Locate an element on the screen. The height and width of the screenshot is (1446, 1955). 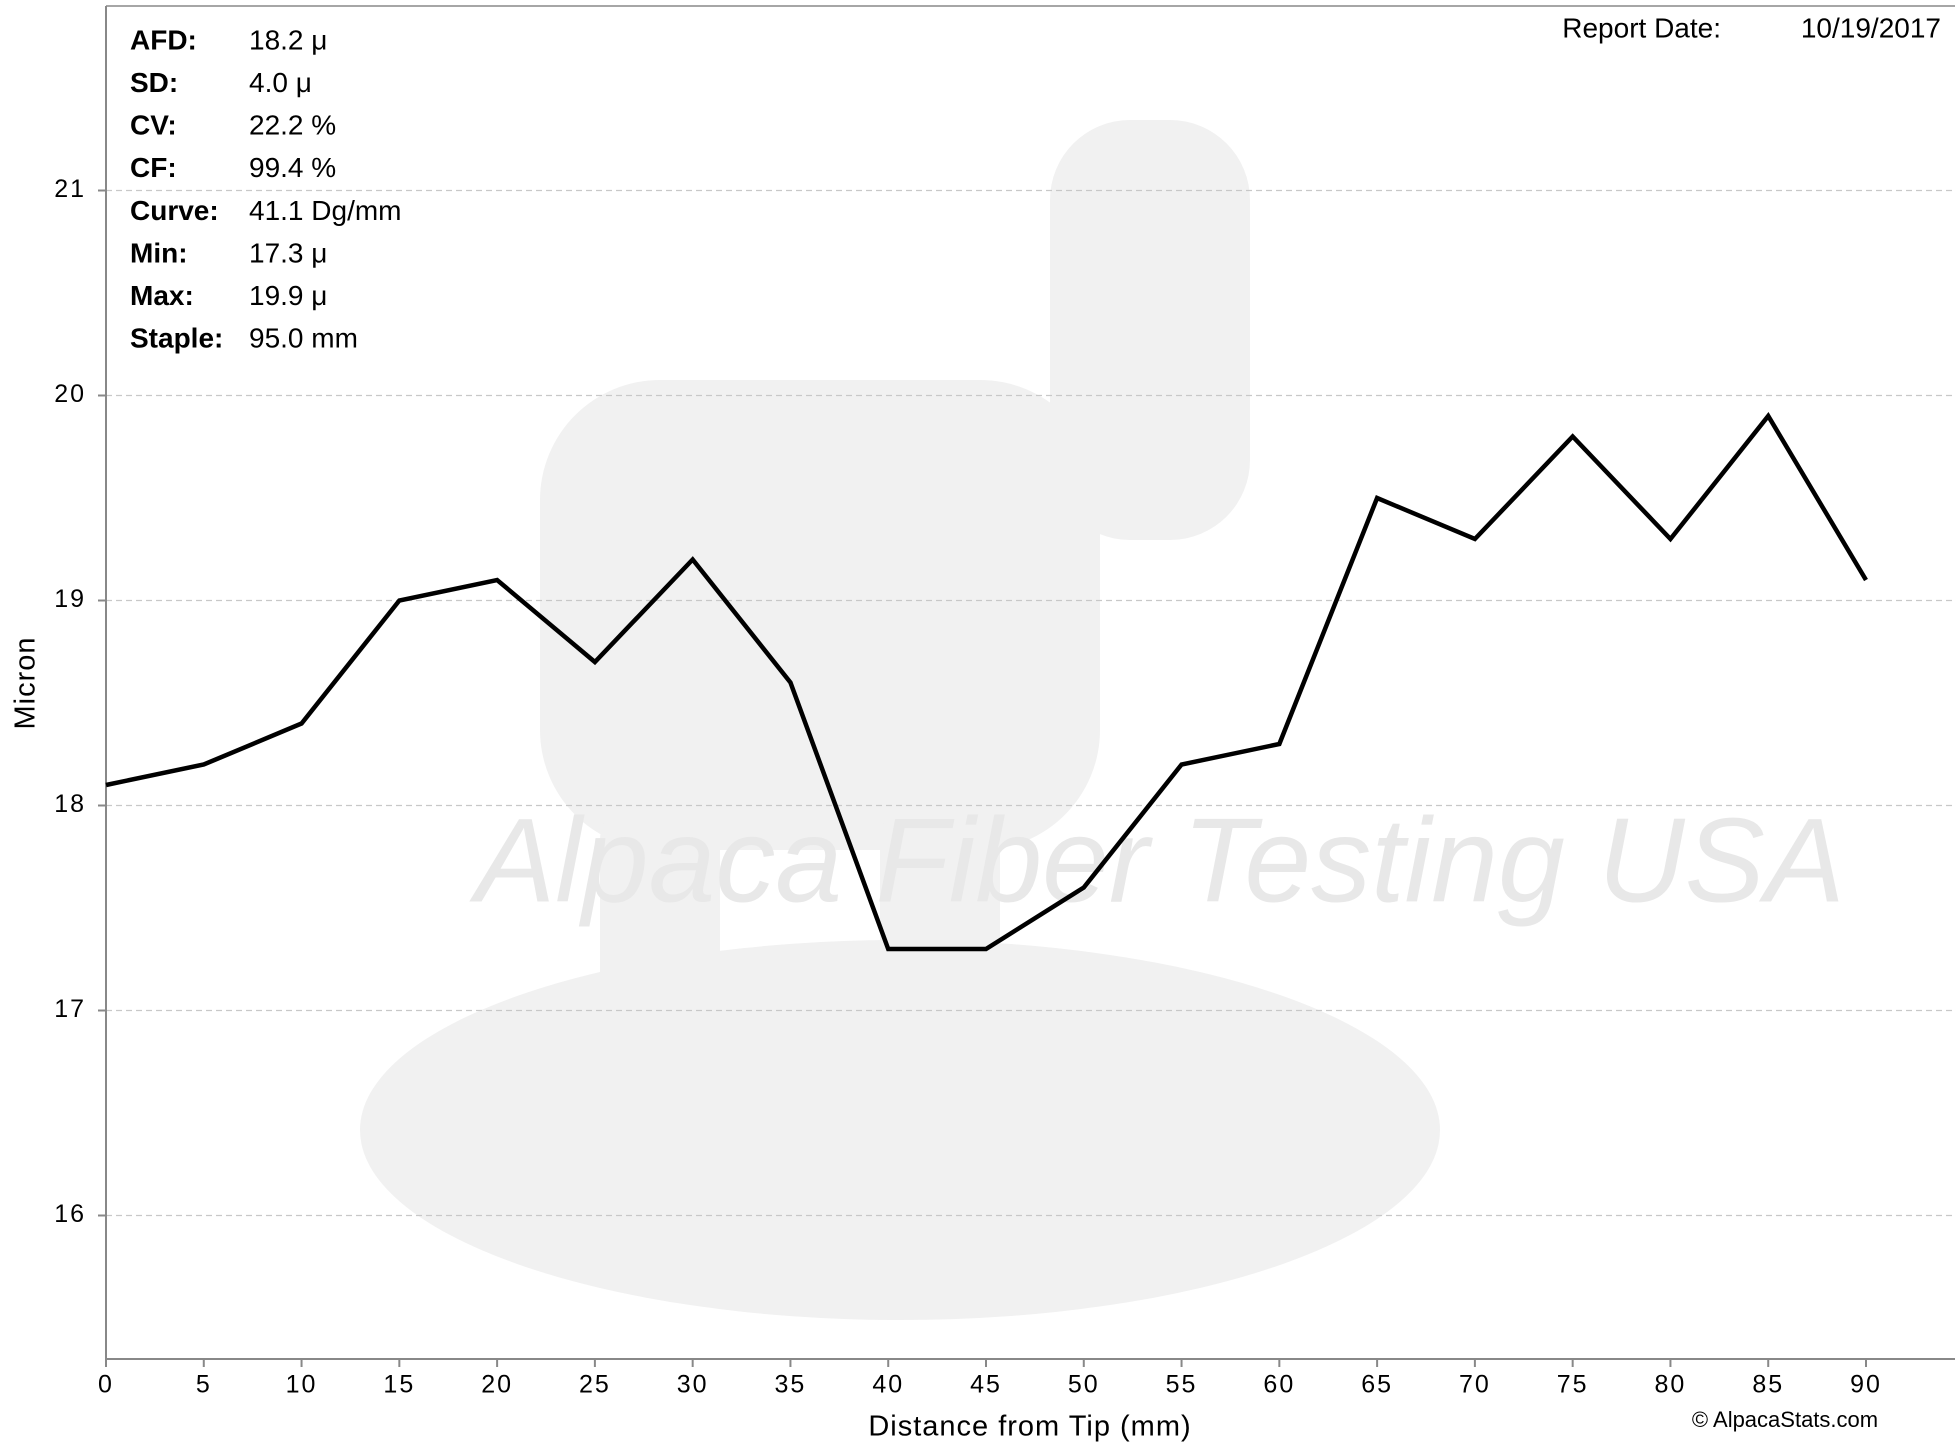
x-tick-label: 20 is located at coordinates (497, 1385).